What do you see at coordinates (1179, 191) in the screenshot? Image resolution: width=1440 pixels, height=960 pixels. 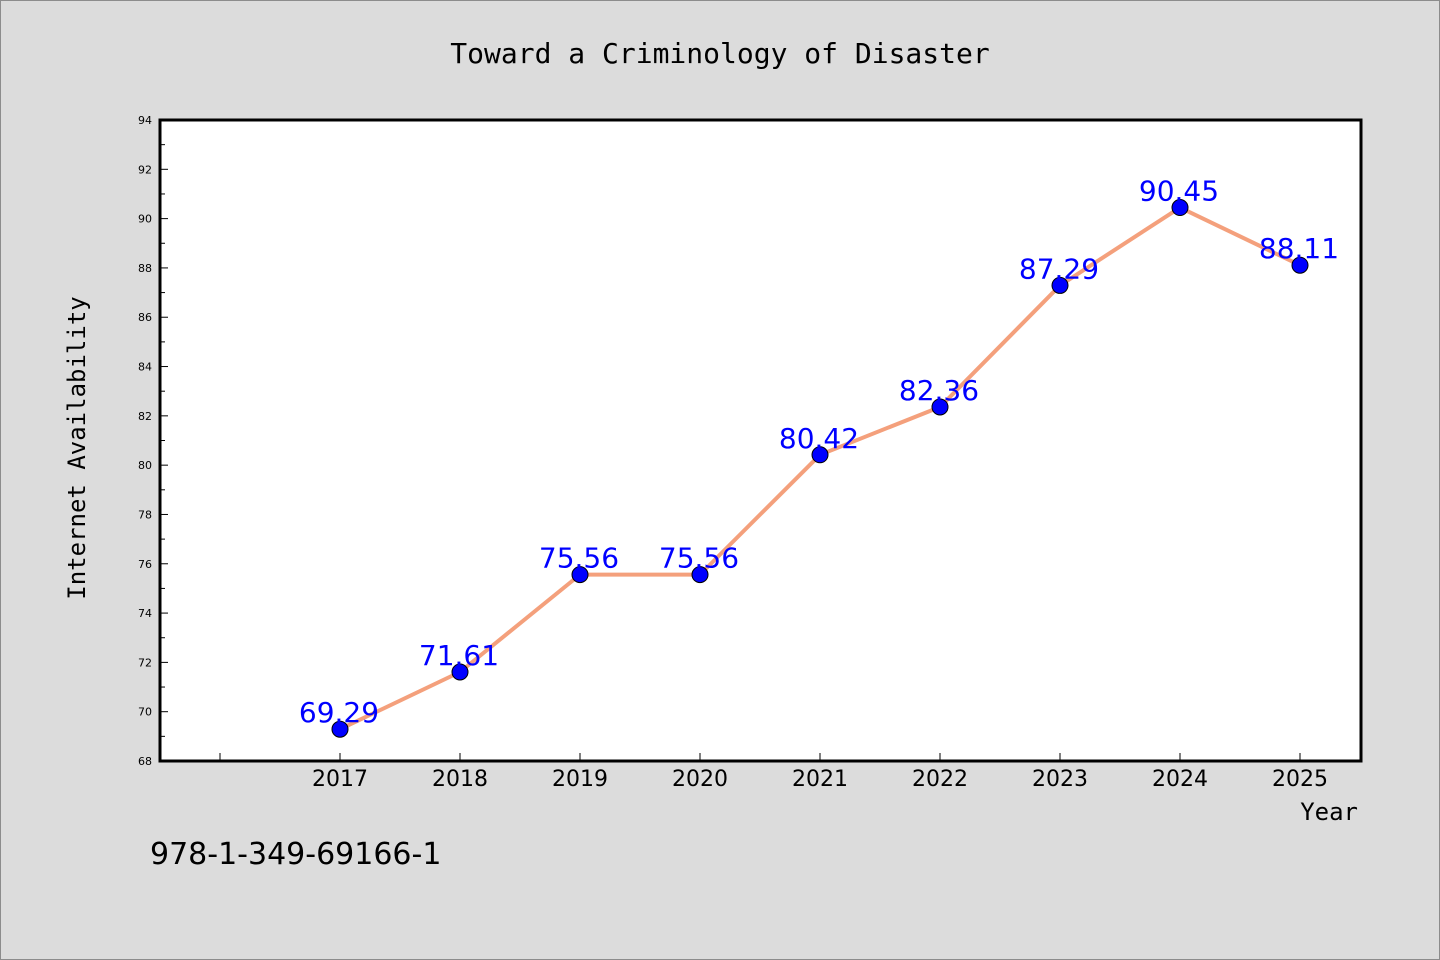 I see `data-label: 90.45` at bounding box center [1179, 191].